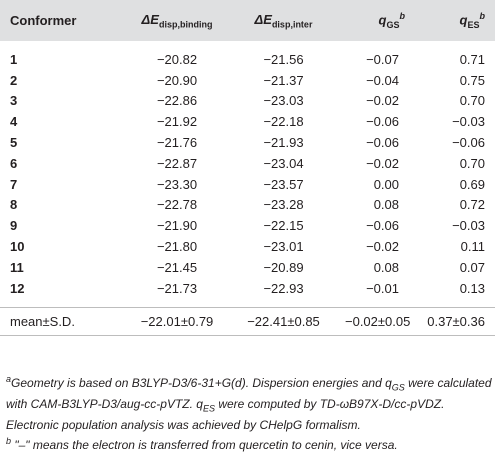  Describe the element at coordinates (14, 59) in the screenshot. I see `cell-conformer: 1` at that location.